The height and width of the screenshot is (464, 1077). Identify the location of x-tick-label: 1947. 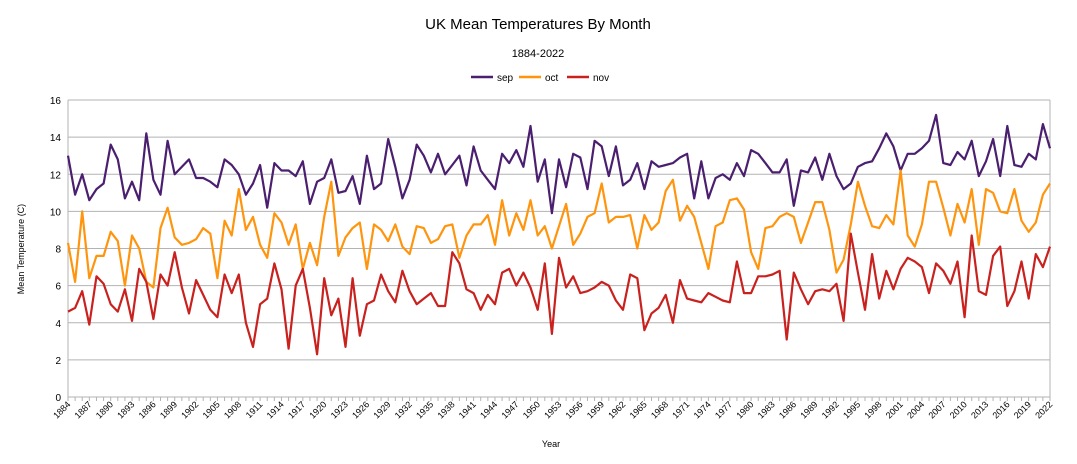
(509, 409).